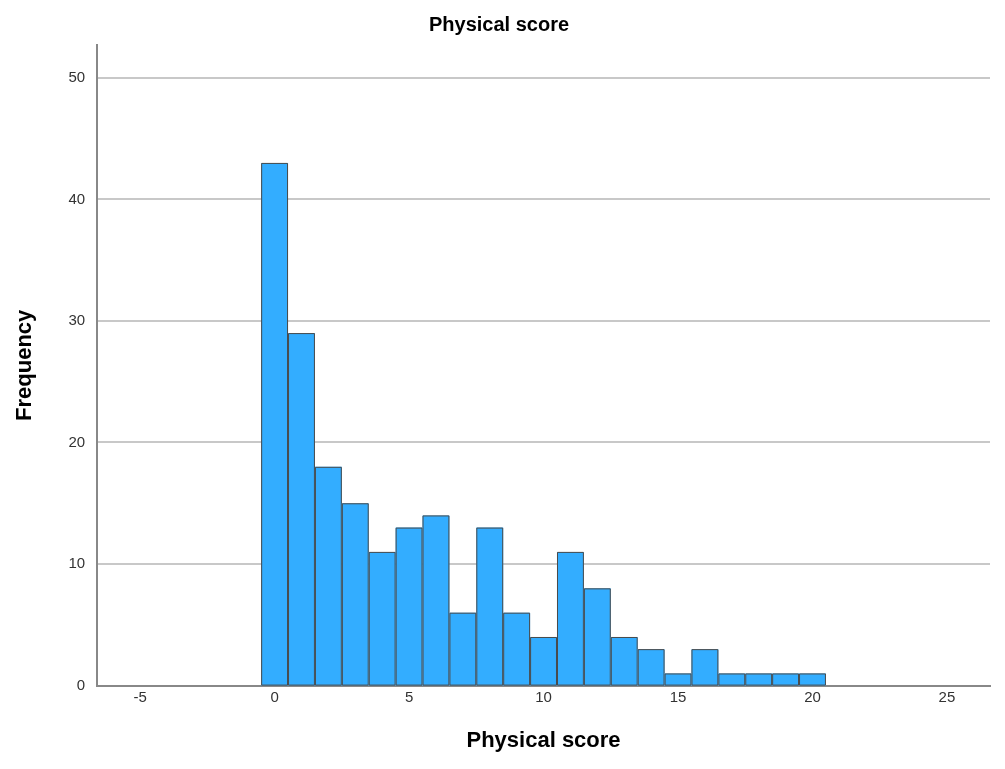 This screenshot has width=1005, height=769. Describe the element at coordinates (81, 684) in the screenshot. I see `y-tick-label: 0` at that location.